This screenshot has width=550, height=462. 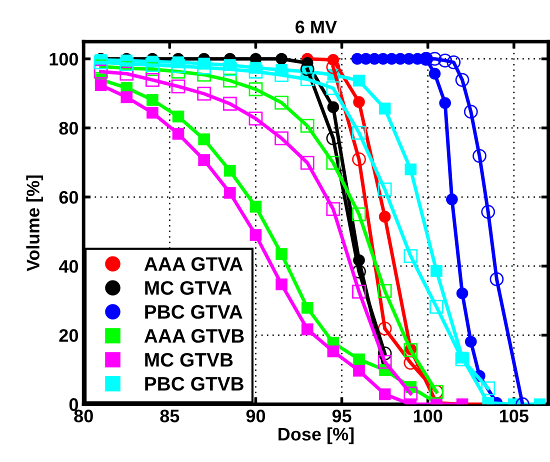 I want to click on x-tick-label: 90, so click(x=256, y=416).